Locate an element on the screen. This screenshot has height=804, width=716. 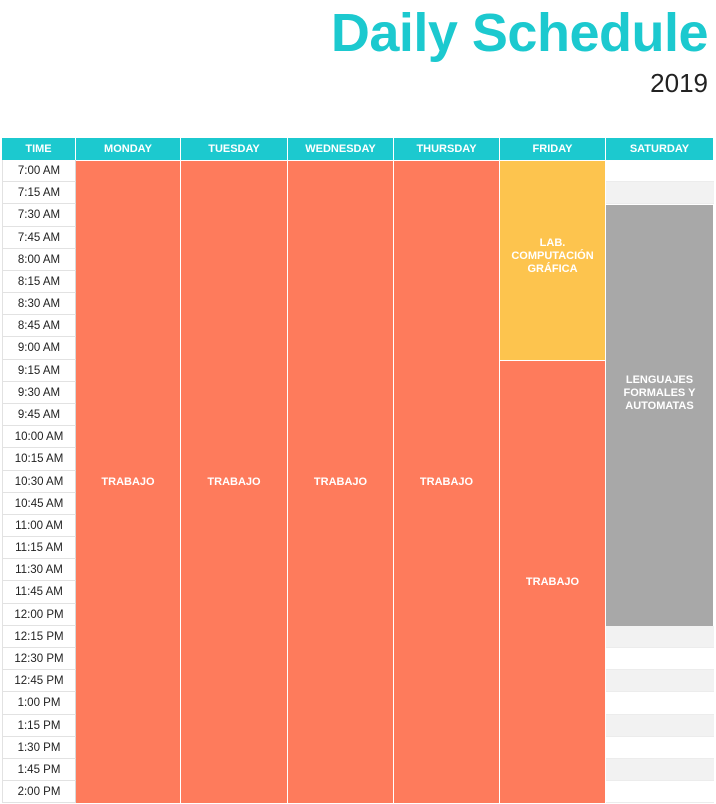
time-slot-label: 9:30 AM is located at coordinates (39, 393).